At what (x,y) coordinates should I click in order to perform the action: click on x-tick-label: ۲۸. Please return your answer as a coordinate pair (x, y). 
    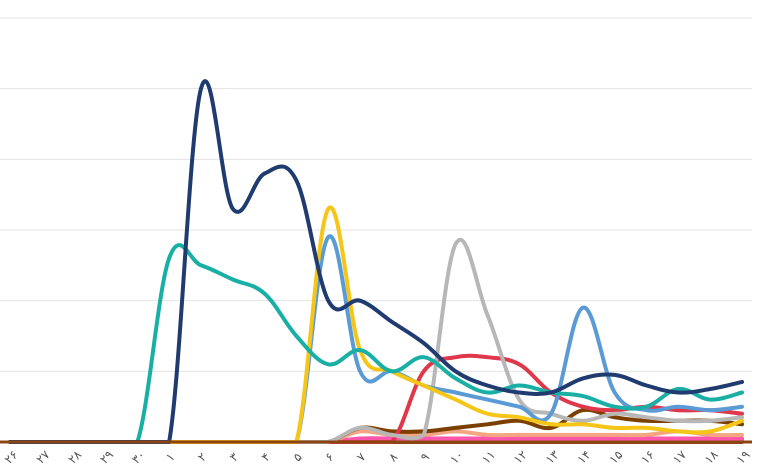
    Looking at the image, I should click on (74, 456).